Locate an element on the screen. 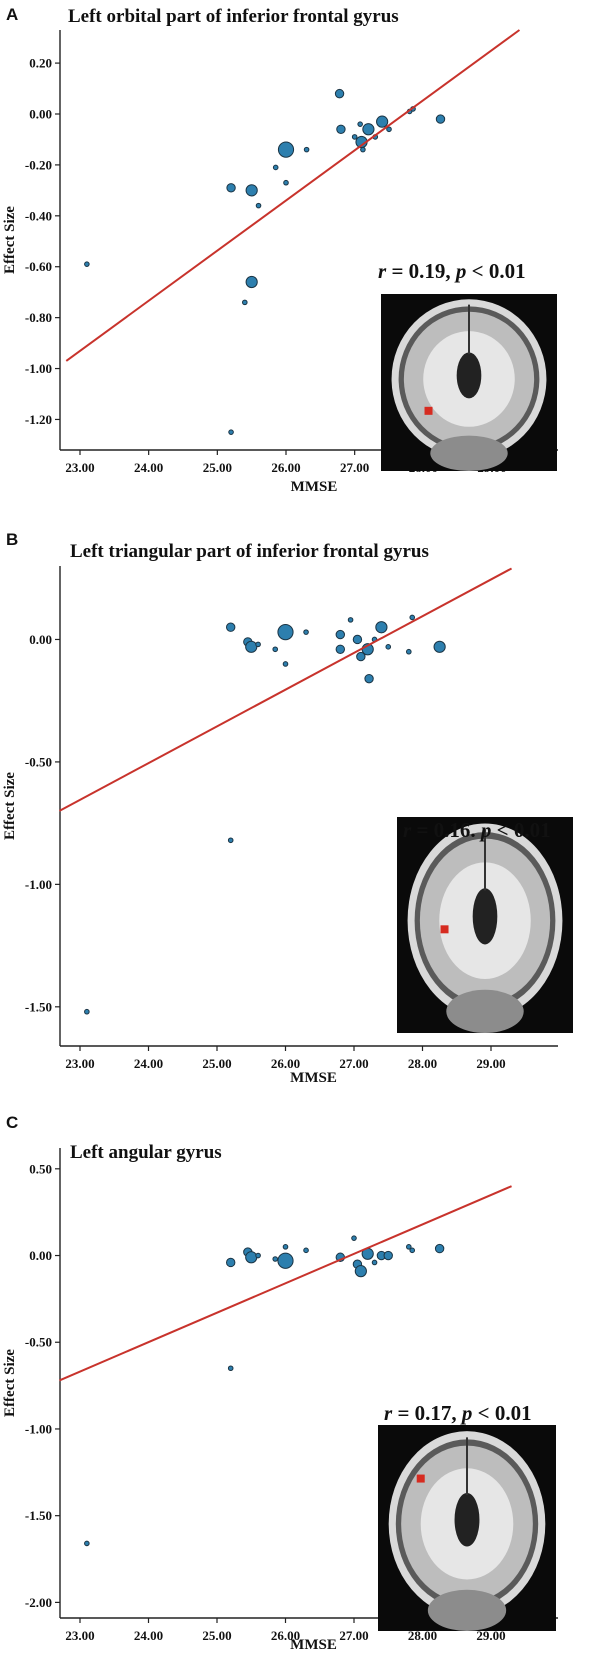 The width and height of the screenshot is (590, 1653). y-tick-label: -0.40 is located at coordinates (38, 215).